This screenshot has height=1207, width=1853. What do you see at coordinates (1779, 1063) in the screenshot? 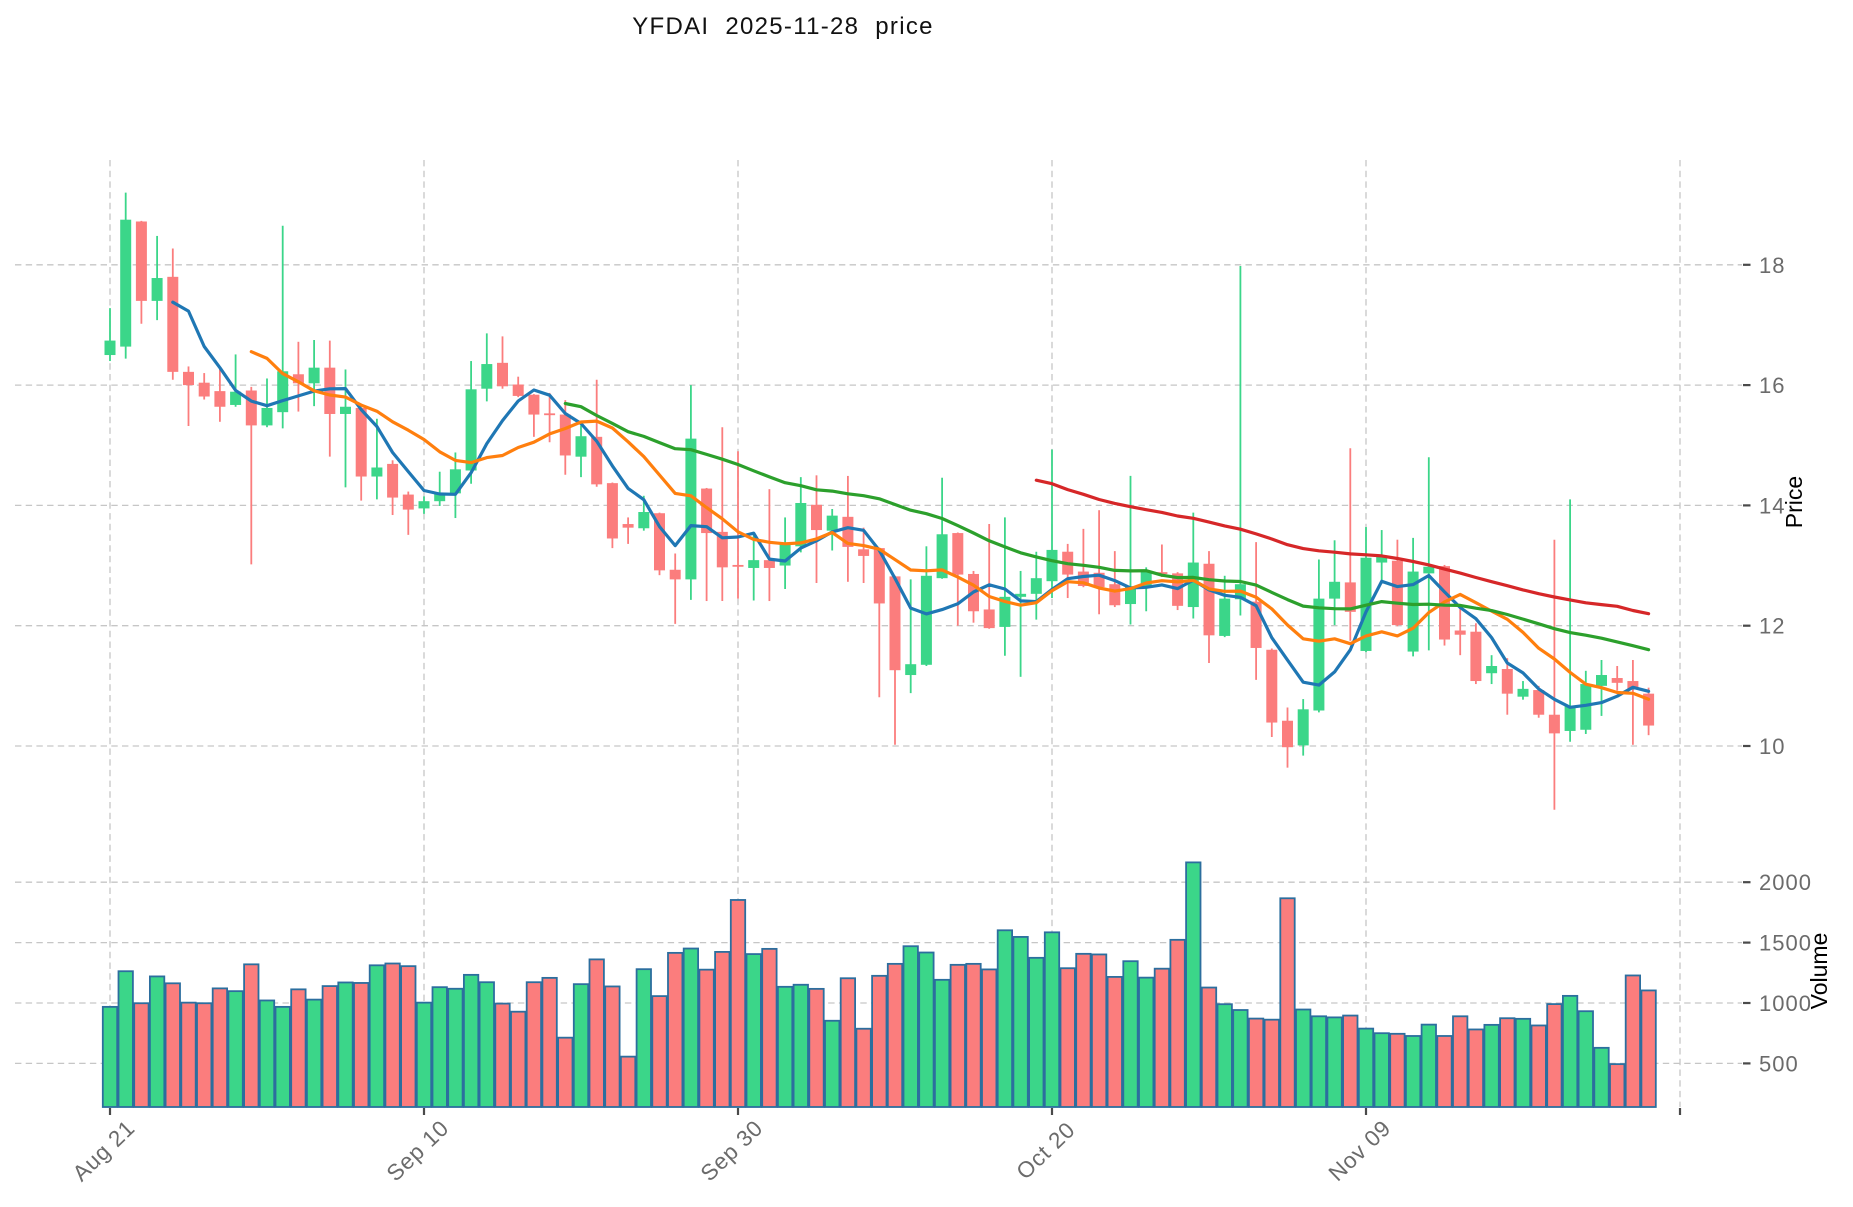
I see `svg-text: 500` at bounding box center [1779, 1063].